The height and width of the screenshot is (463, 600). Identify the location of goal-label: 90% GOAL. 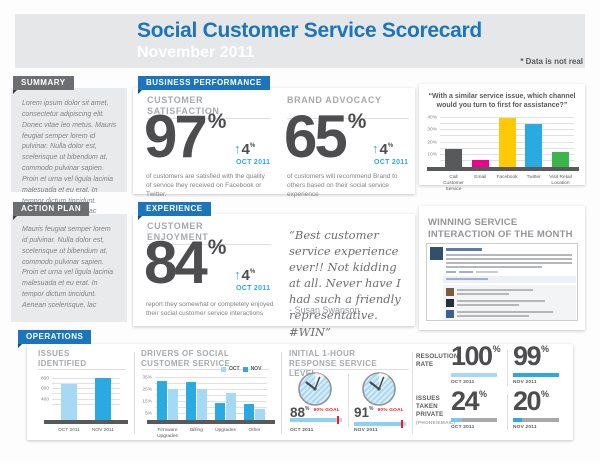
(326, 410).